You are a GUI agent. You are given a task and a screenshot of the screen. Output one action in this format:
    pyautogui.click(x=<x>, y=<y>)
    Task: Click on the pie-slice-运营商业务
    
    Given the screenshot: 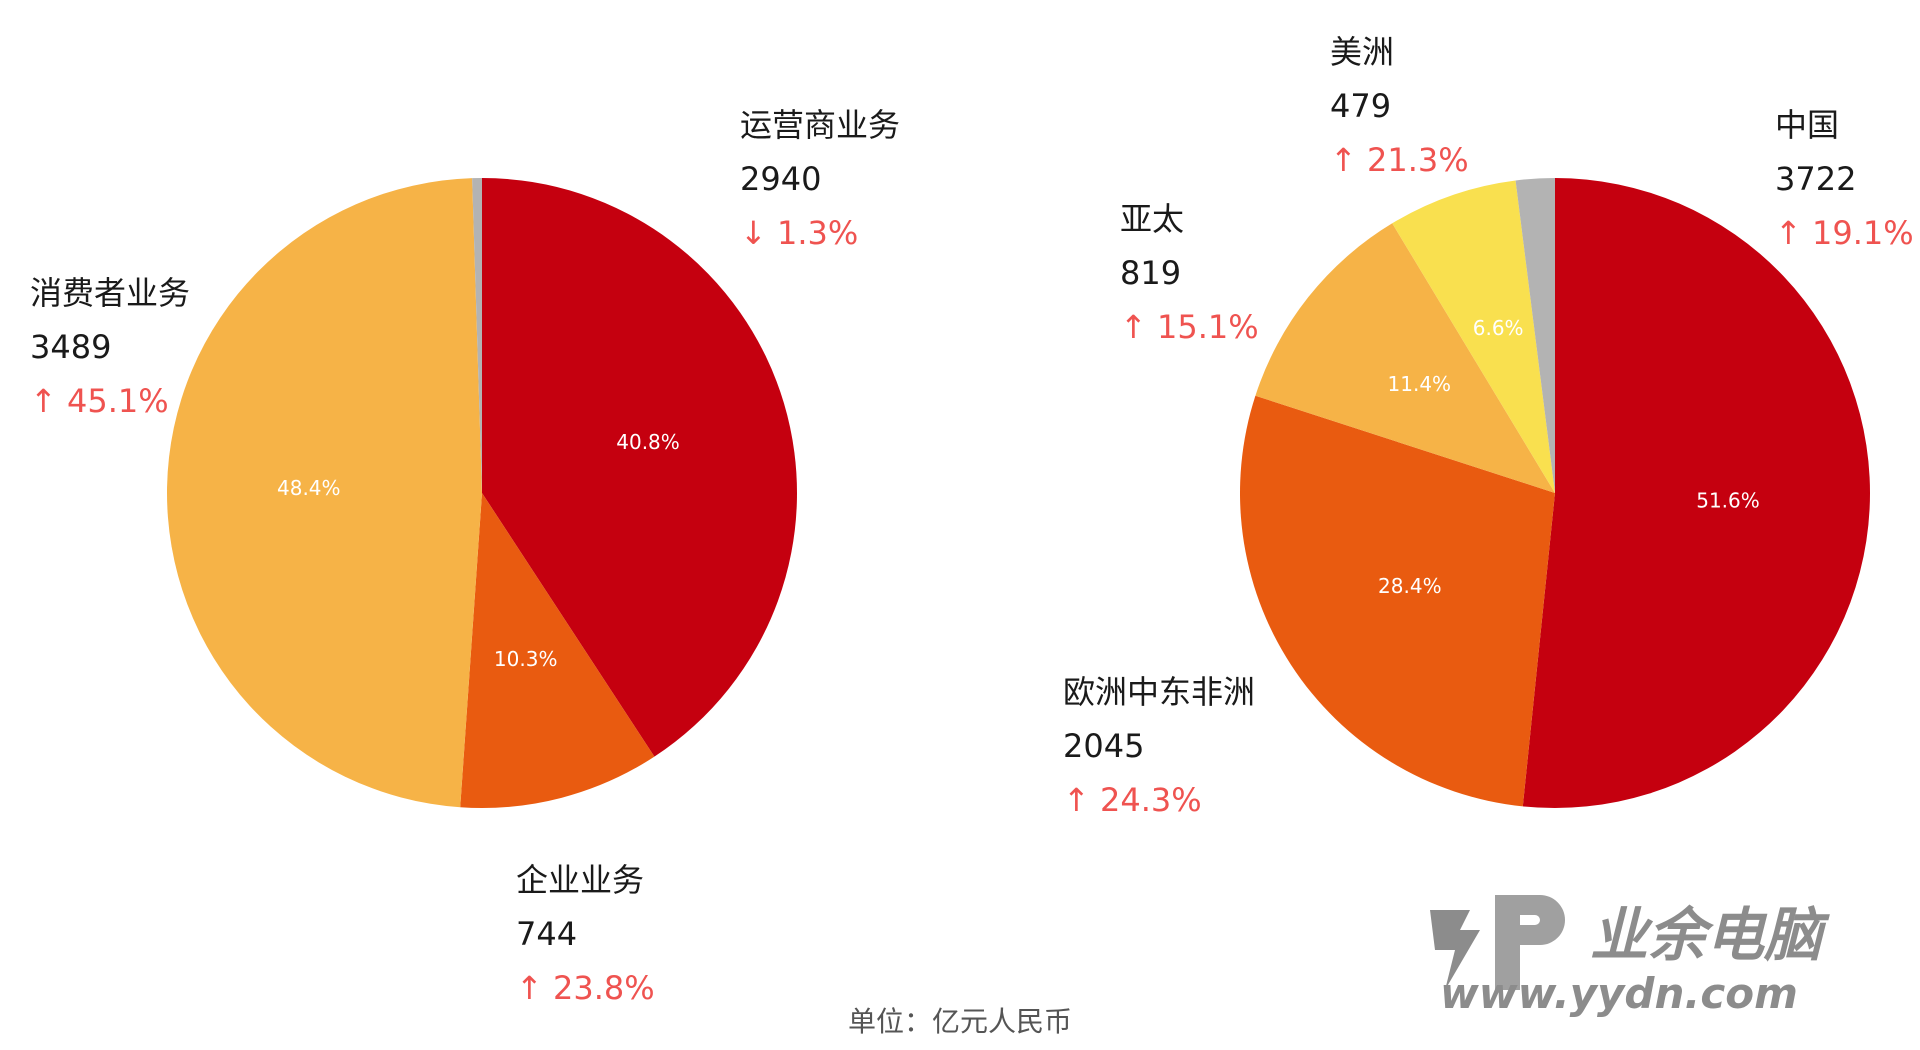 What is the action you would take?
    pyautogui.click(x=639, y=467)
    